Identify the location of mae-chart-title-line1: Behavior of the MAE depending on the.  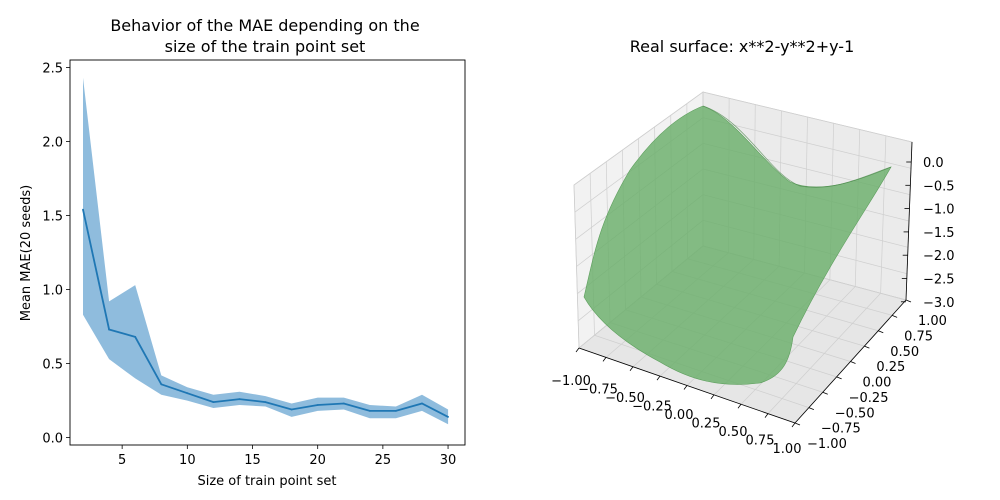
(264, 25).